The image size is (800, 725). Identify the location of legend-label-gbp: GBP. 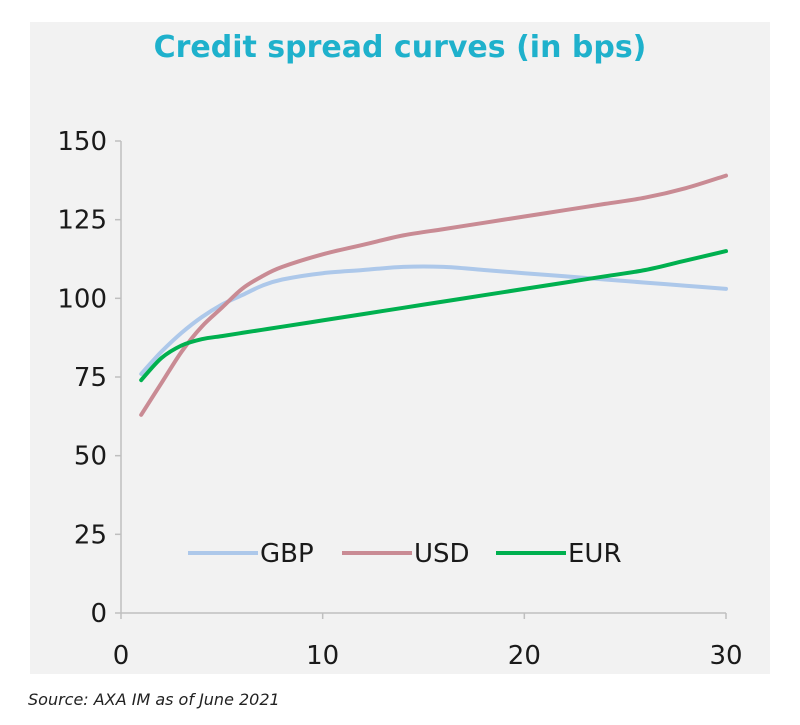
(287, 554).